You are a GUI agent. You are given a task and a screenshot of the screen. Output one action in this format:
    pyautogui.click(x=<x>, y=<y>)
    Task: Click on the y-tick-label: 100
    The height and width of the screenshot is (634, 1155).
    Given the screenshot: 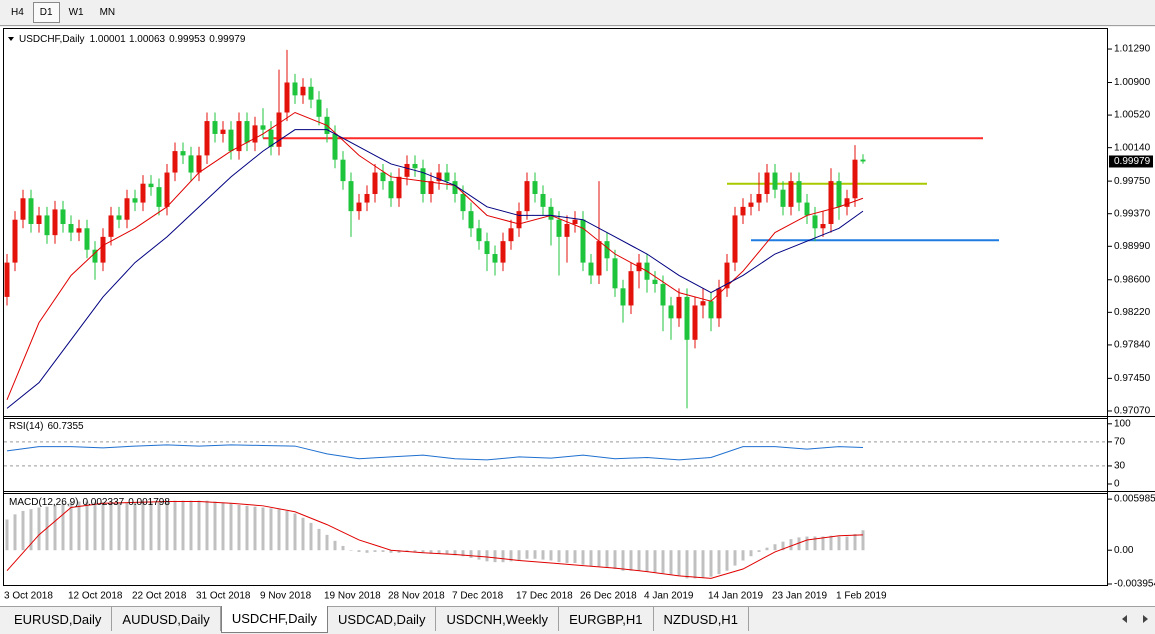 What is the action you would take?
    pyautogui.click(x=1122, y=423)
    